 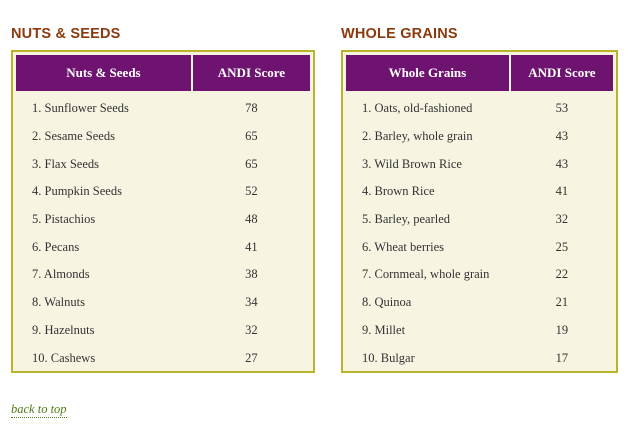 I want to click on table-row: 7. Cornmeal, whole grain 22, so click(x=479, y=275).